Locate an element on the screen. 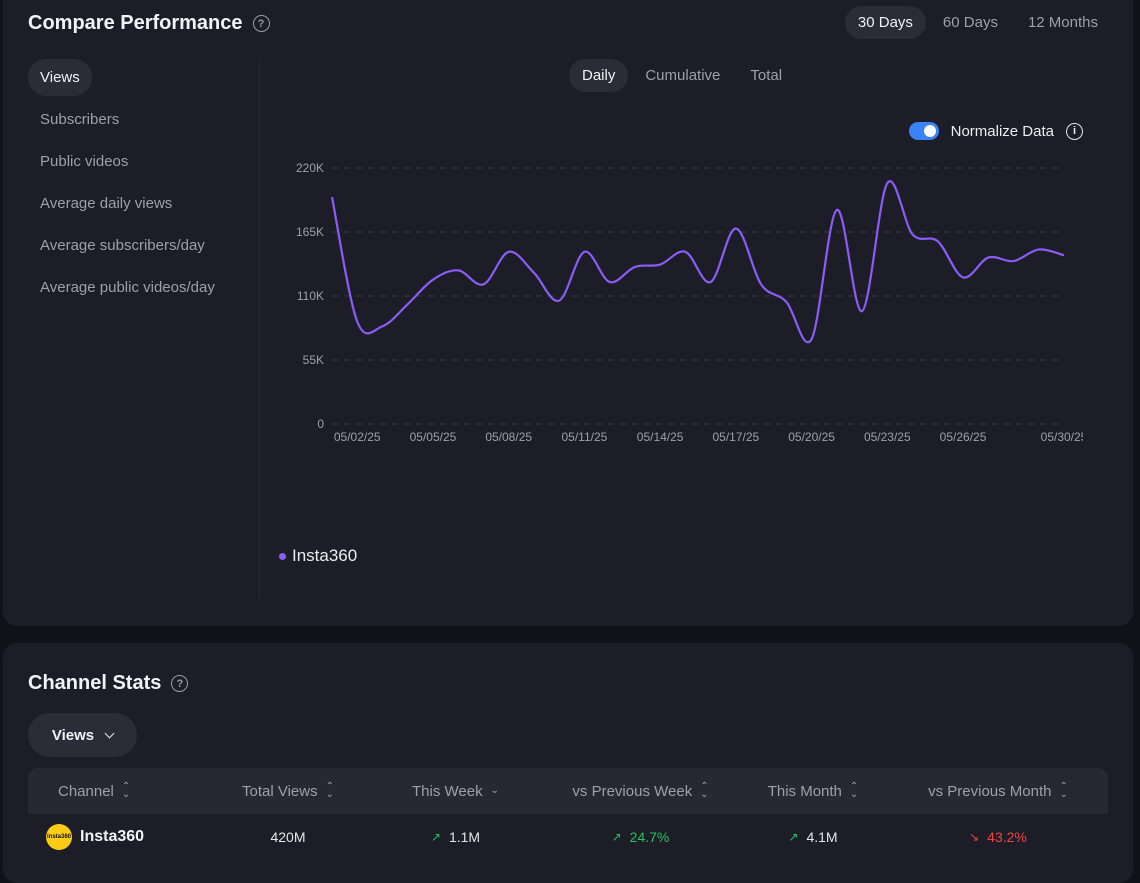  x-tick-label: 05/20/25 is located at coordinates (811, 437).